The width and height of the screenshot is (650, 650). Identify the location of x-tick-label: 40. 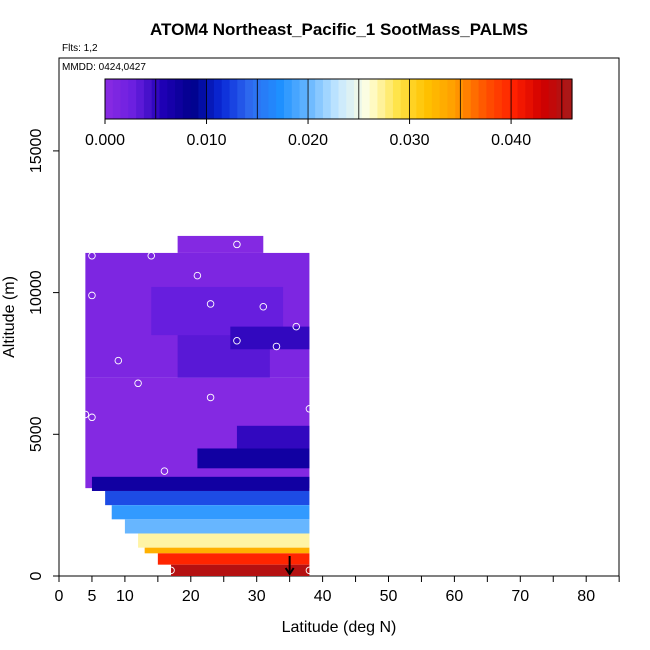
(323, 596).